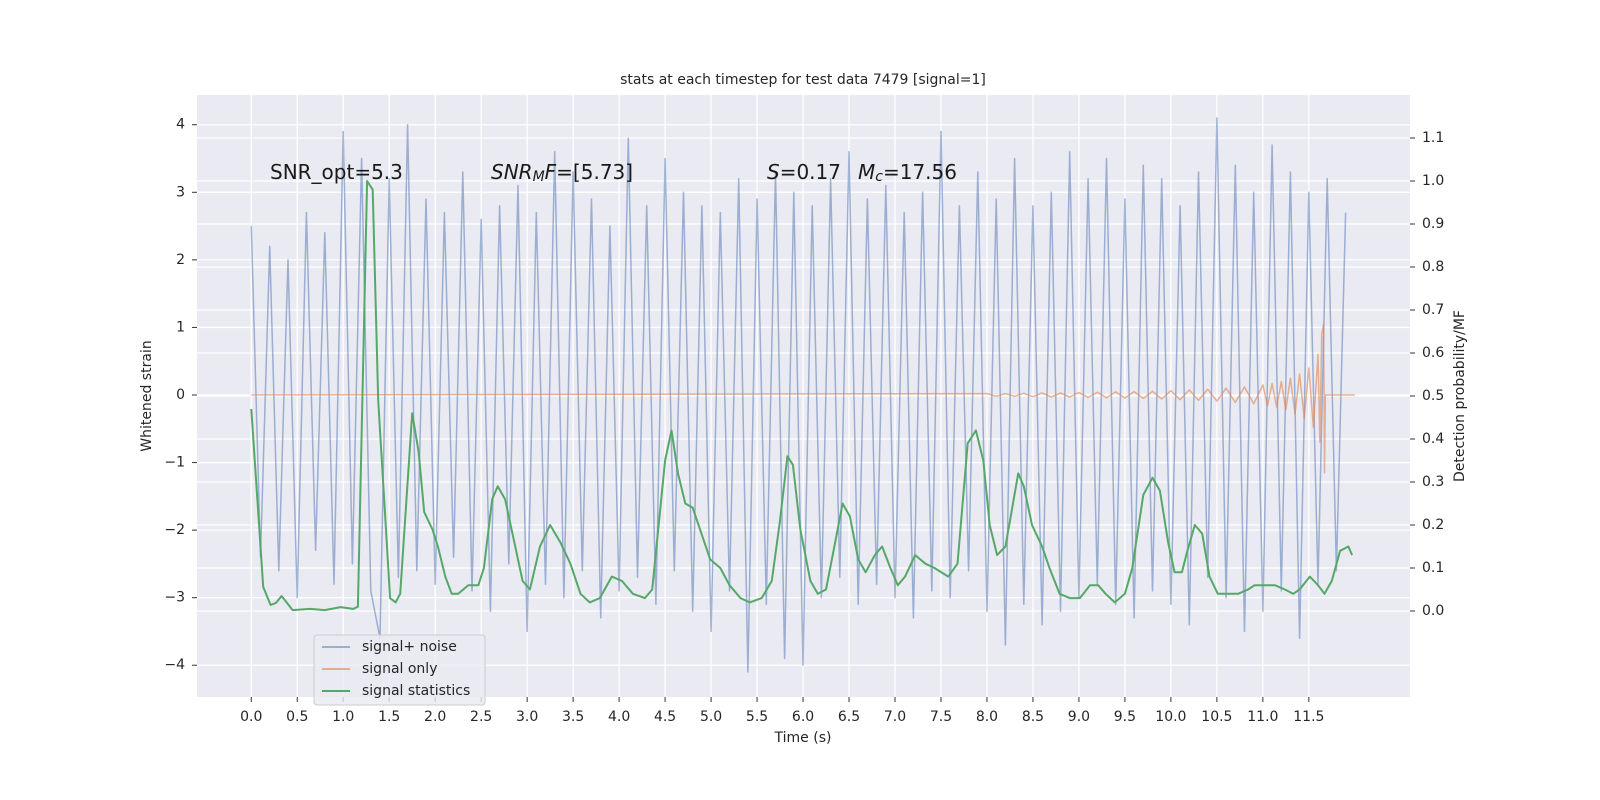 The width and height of the screenshot is (1600, 800). What do you see at coordinates (416, 691) in the screenshot?
I see `legend-label: signal statistics` at bounding box center [416, 691].